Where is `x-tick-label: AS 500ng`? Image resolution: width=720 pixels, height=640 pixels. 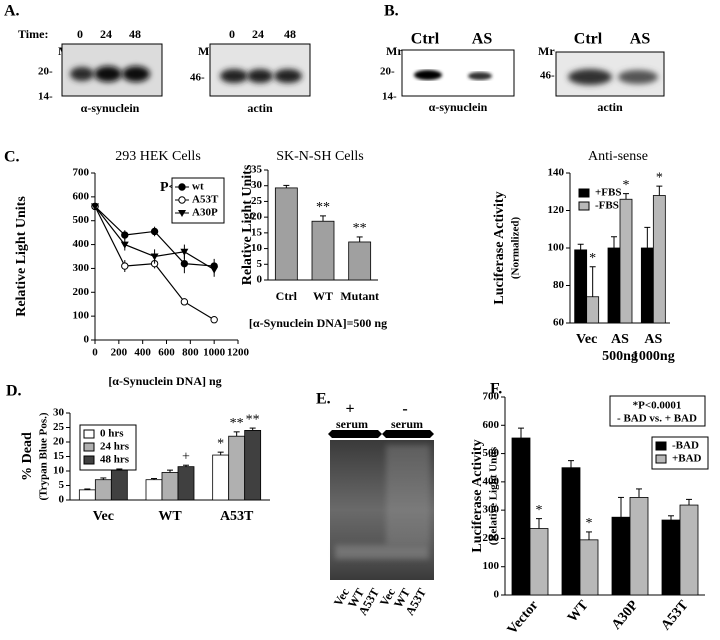 x-tick-label: AS 500ng is located at coordinates (620, 348).